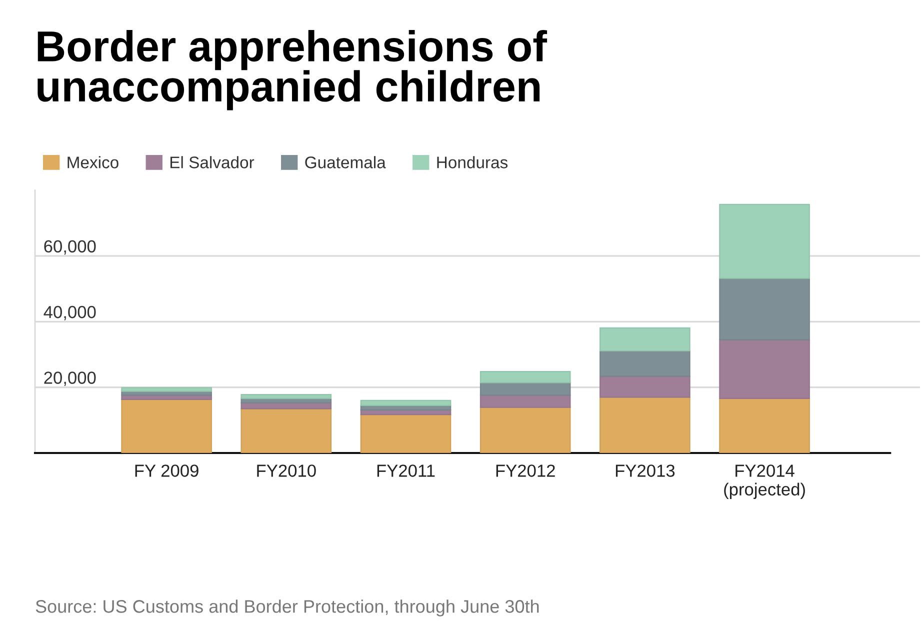  What do you see at coordinates (406, 470) in the screenshot?
I see `x-tick-label: FY2011` at bounding box center [406, 470].